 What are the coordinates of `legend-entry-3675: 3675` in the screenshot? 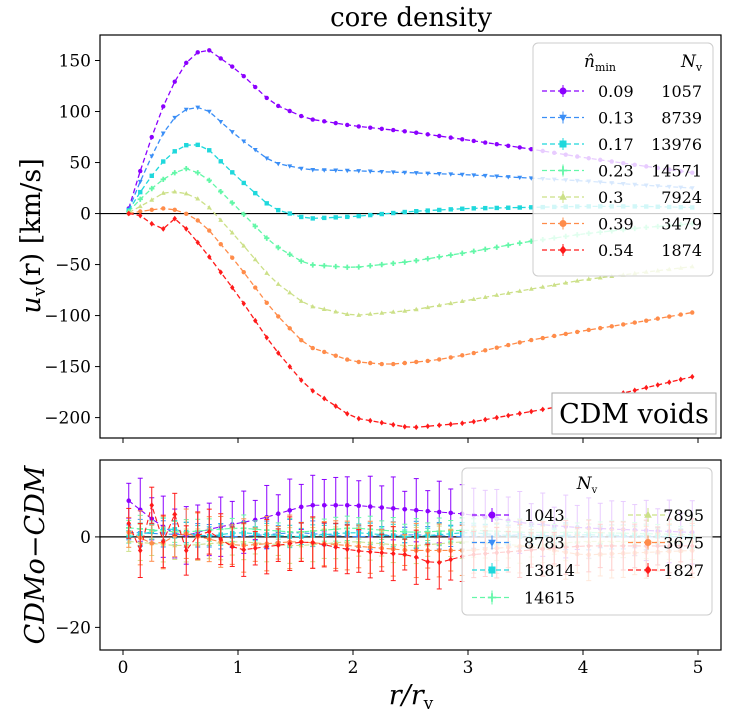 It's located at (666, 543).